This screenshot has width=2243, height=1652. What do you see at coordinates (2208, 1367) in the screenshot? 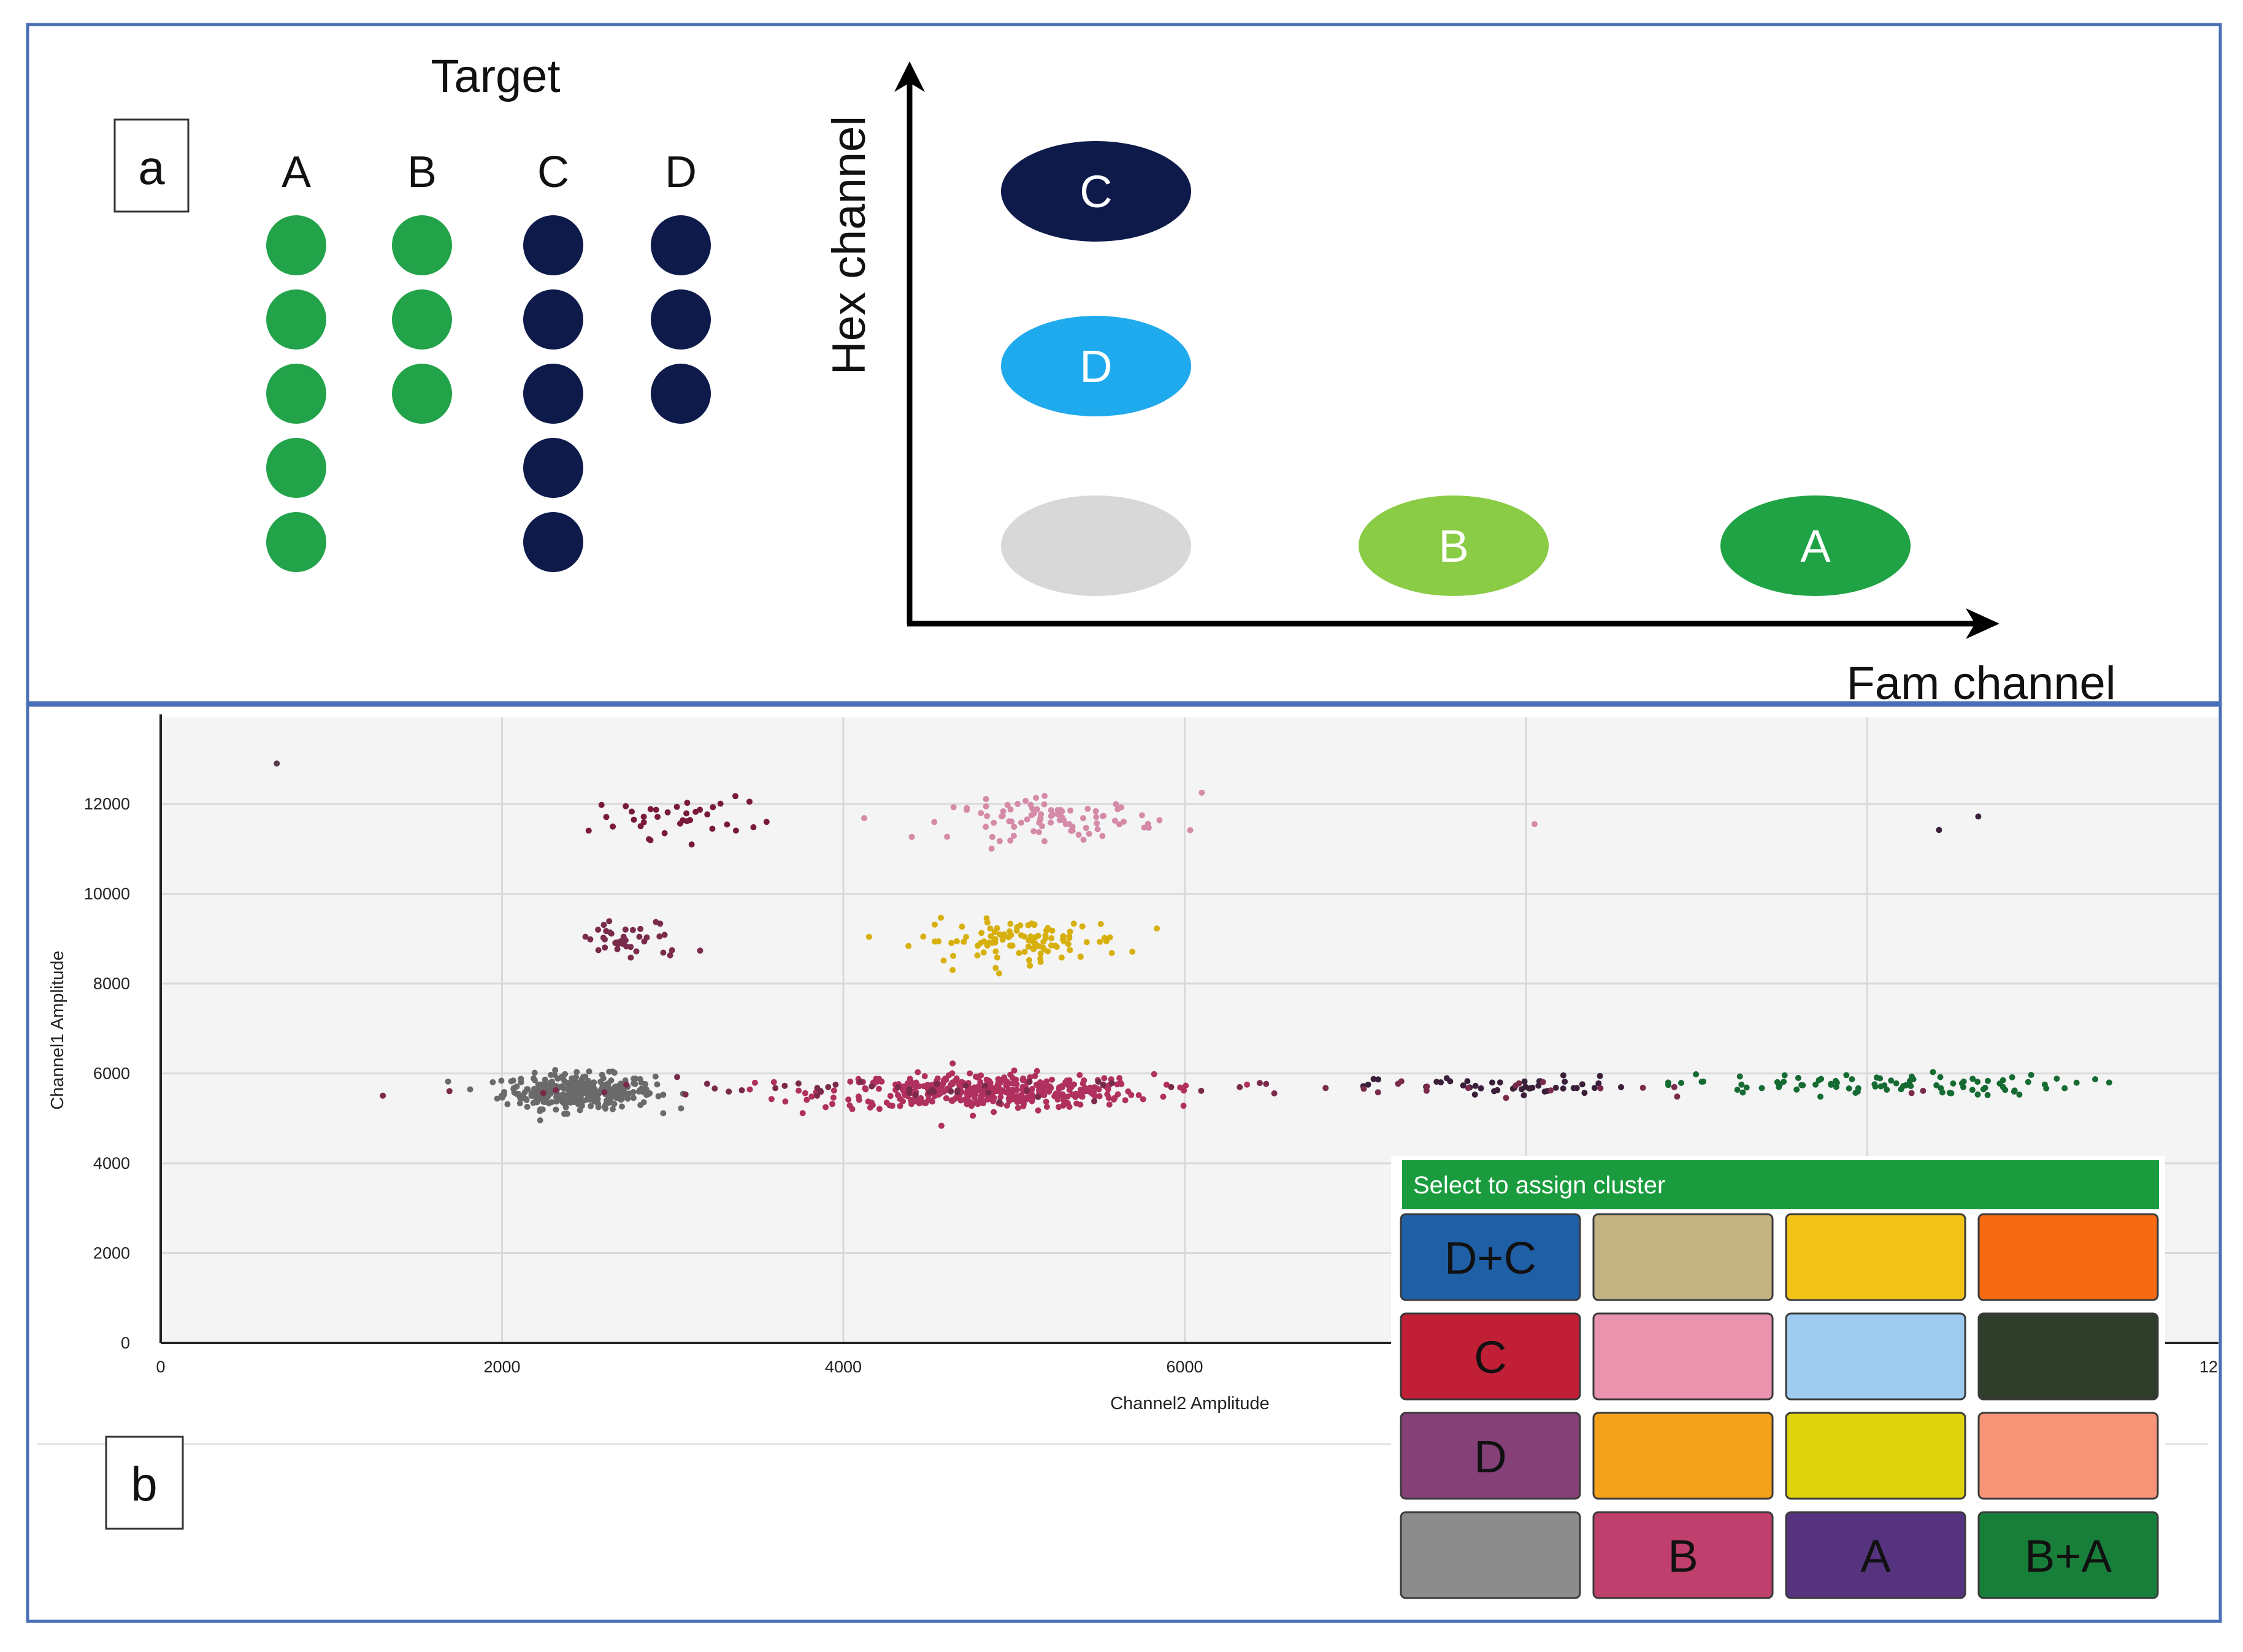
I see `x-tick-label: 12` at bounding box center [2208, 1367].